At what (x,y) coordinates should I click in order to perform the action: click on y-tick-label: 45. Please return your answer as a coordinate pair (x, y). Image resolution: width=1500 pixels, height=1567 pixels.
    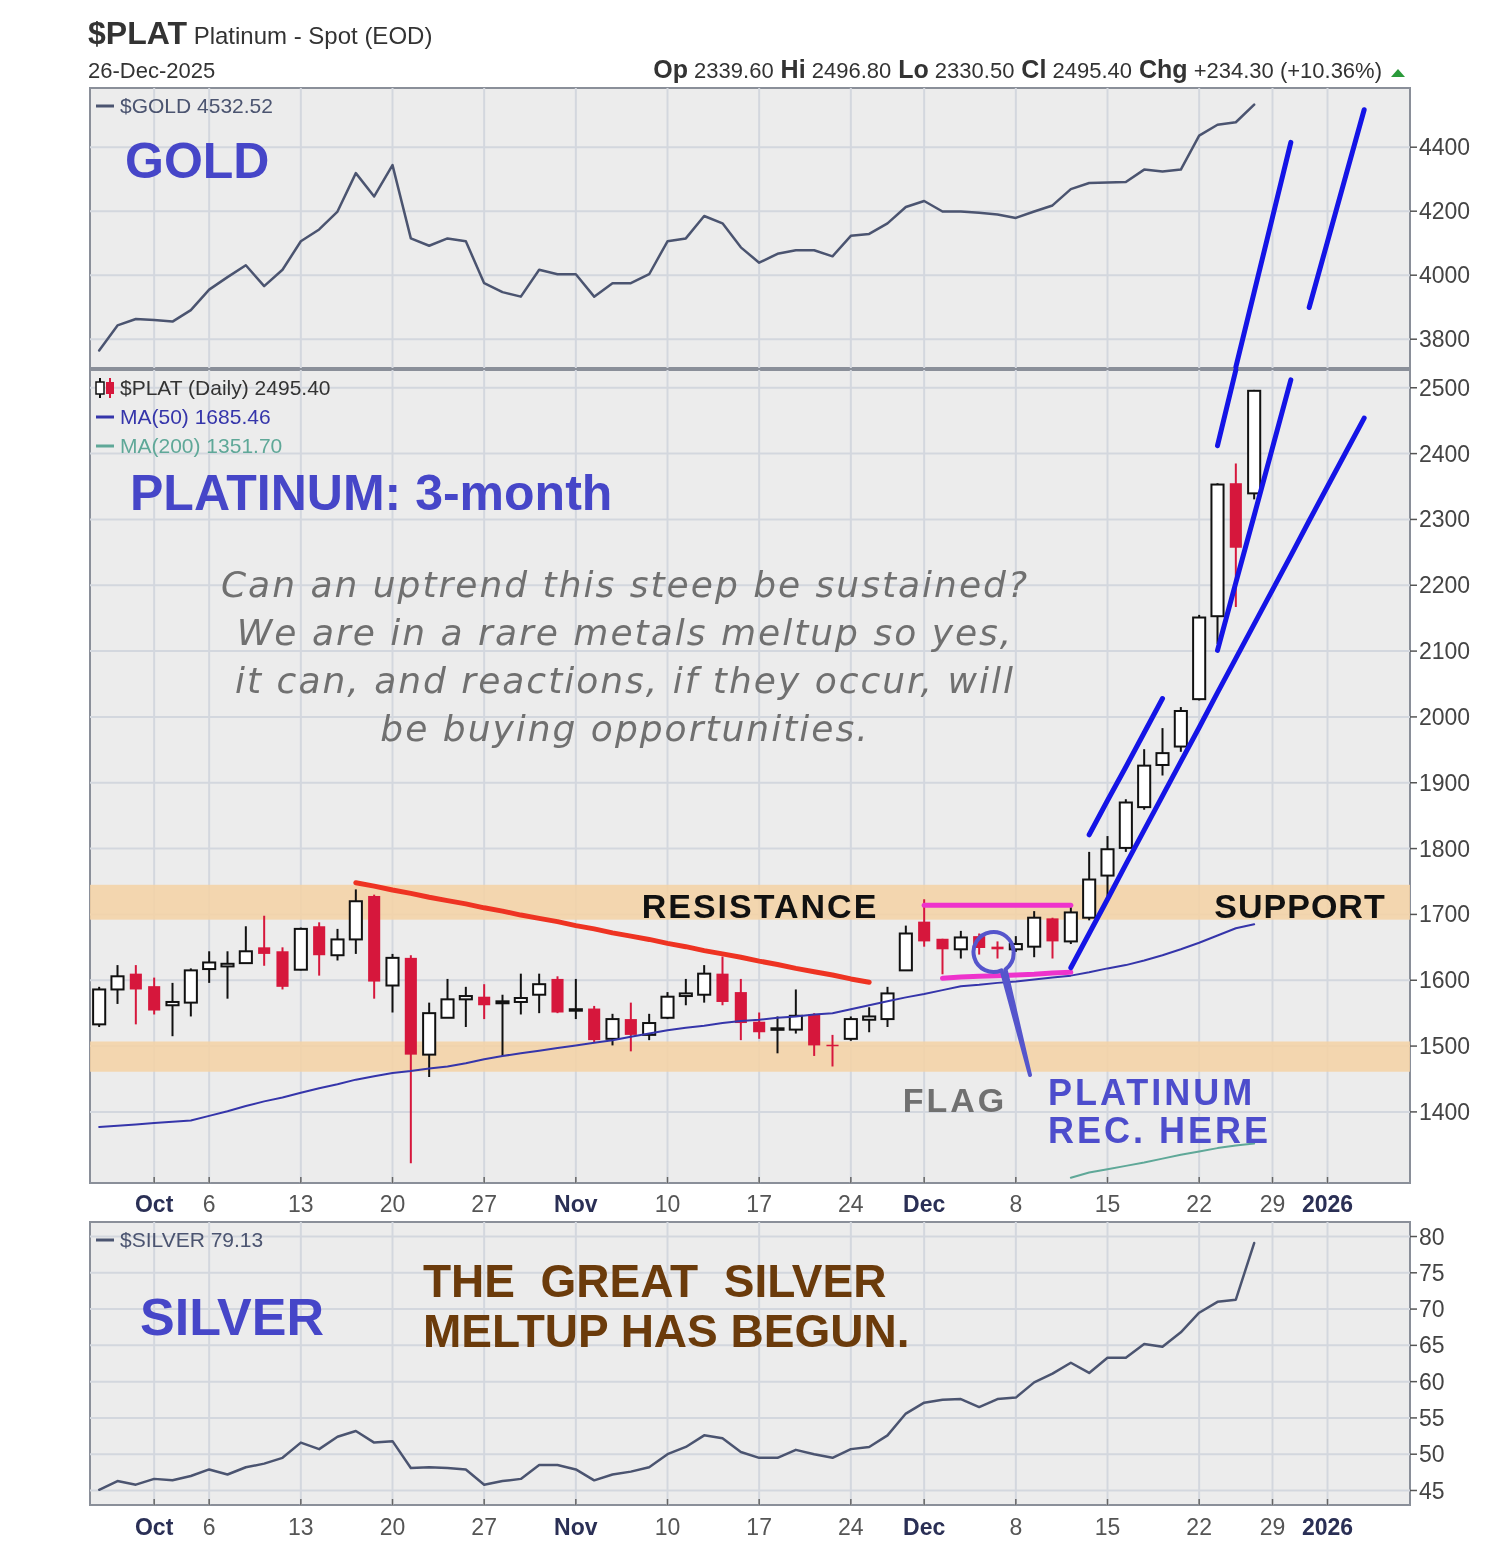
    Looking at the image, I should click on (1432, 1490).